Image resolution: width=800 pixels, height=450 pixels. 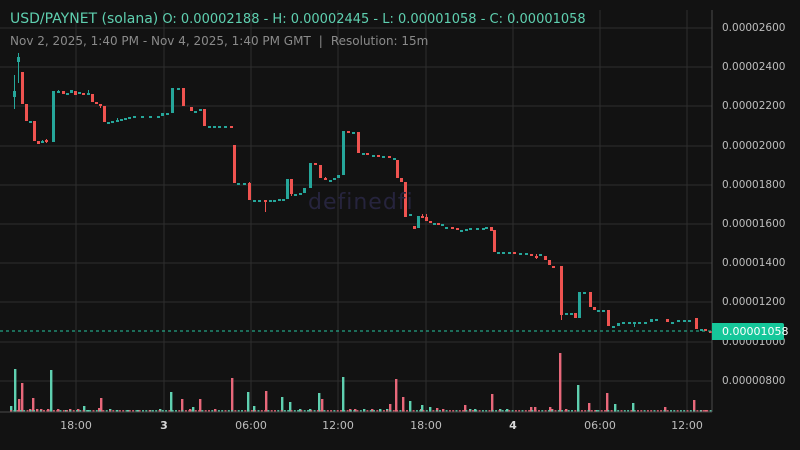 What do you see at coordinates (754, 224) in the screenshot?
I see `price-tick-label: 0.00001600` at bounding box center [754, 224].